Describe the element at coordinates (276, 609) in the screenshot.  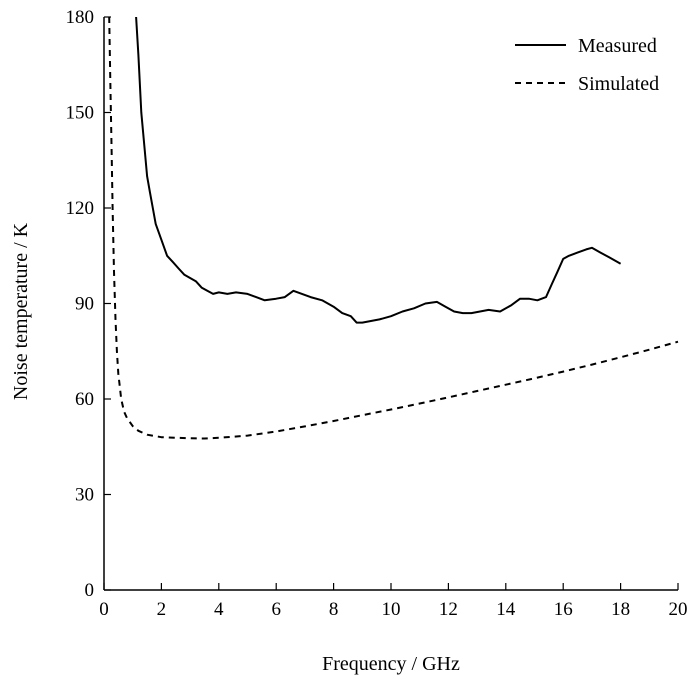
I see `x-tick-label: 6` at that location.